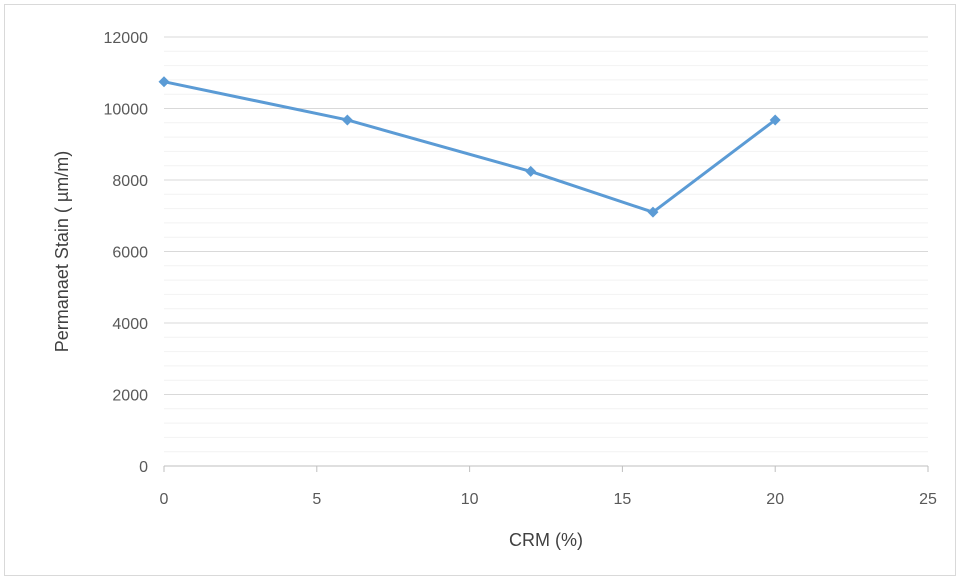 The width and height of the screenshot is (960, 580). What do you see at coordinates (623, 499) in the screenshot?
I see `x-tick-label: 15` at bounding box center [623, 499].